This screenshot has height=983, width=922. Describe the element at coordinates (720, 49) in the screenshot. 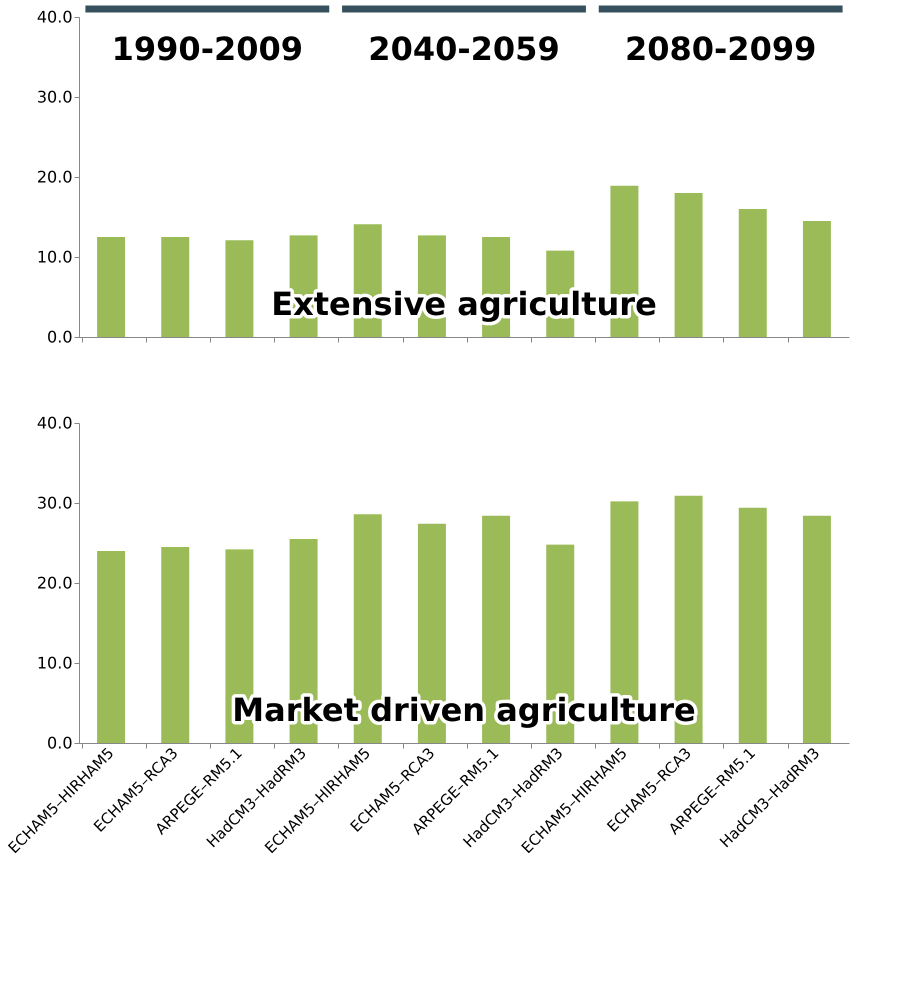

I see `annotation: 2080-2099` at that location.